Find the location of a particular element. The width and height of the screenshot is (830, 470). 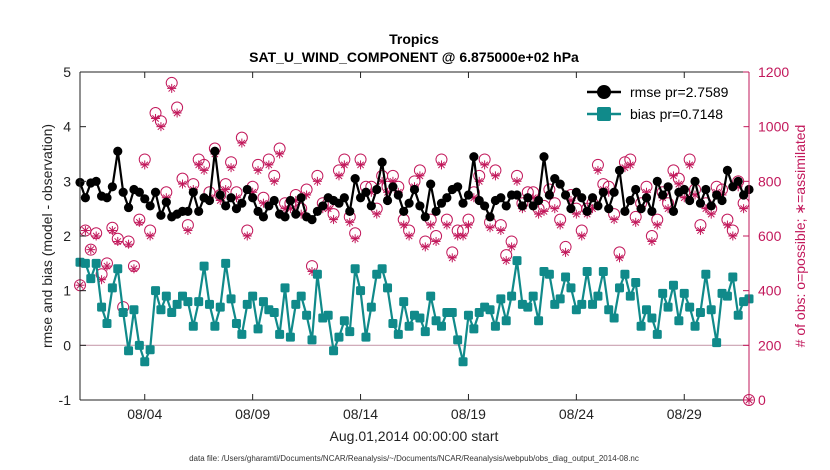

y-tick-label-right: 600 is located at coordinates (770, 236).